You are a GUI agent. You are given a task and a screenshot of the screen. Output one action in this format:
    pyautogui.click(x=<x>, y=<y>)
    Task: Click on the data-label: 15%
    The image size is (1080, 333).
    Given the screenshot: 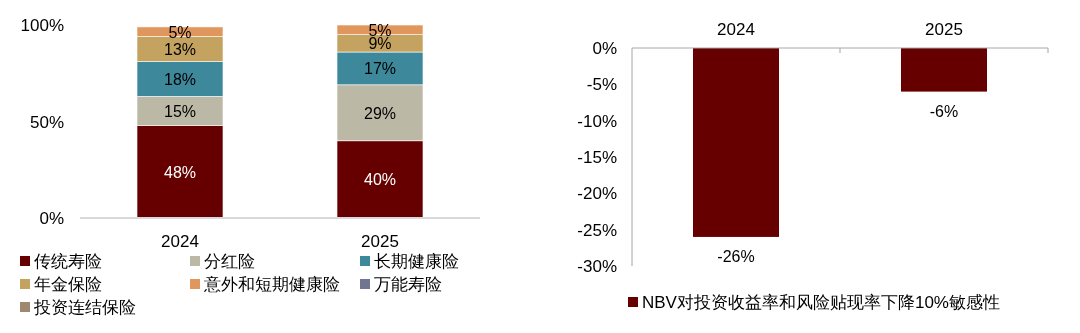 What is the action you would take?
    pyautogui.click(x=180, y=111)
    